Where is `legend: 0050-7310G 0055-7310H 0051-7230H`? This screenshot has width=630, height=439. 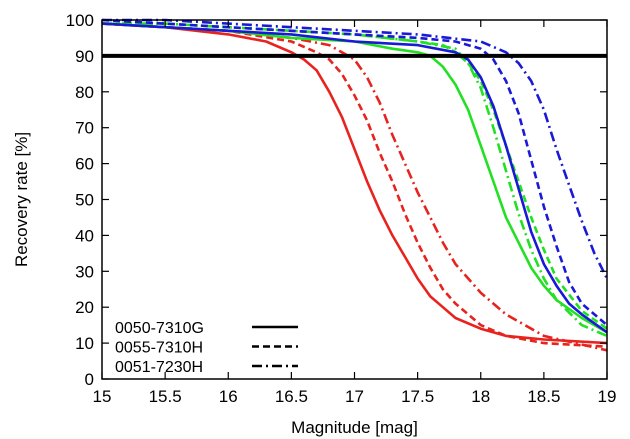
legend: 0050-7310G 0055-7310H 0051-7230H is located at coordinates (206, 348).